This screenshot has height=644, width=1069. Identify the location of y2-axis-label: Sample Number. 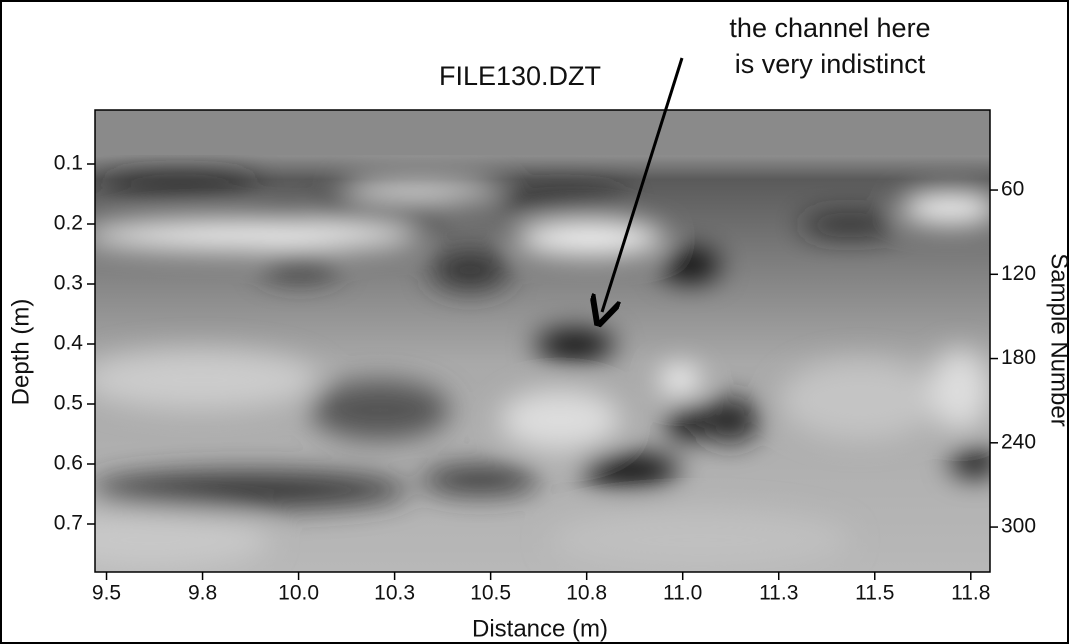
(1057, 339).